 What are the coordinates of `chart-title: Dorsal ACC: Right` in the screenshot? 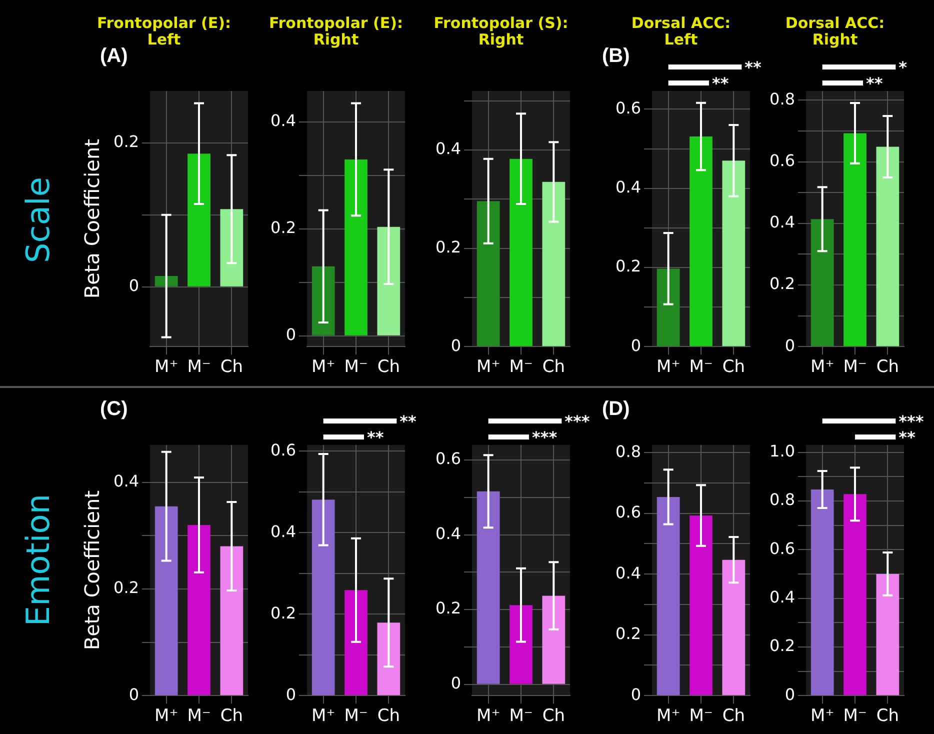 It's located at (835, 31).